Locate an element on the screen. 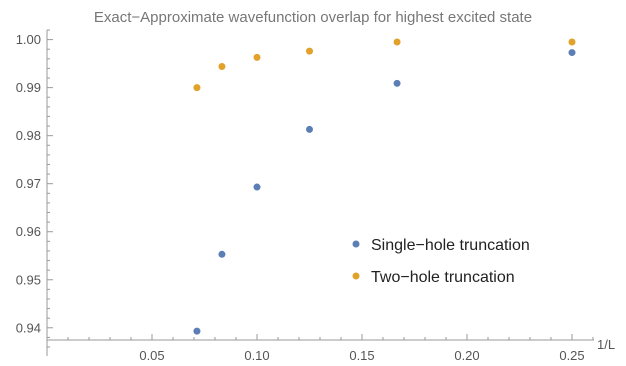 The width and height of the screenshot is (626, 366). y-tick-label: 0.96 is located at coordinates (28, 231).